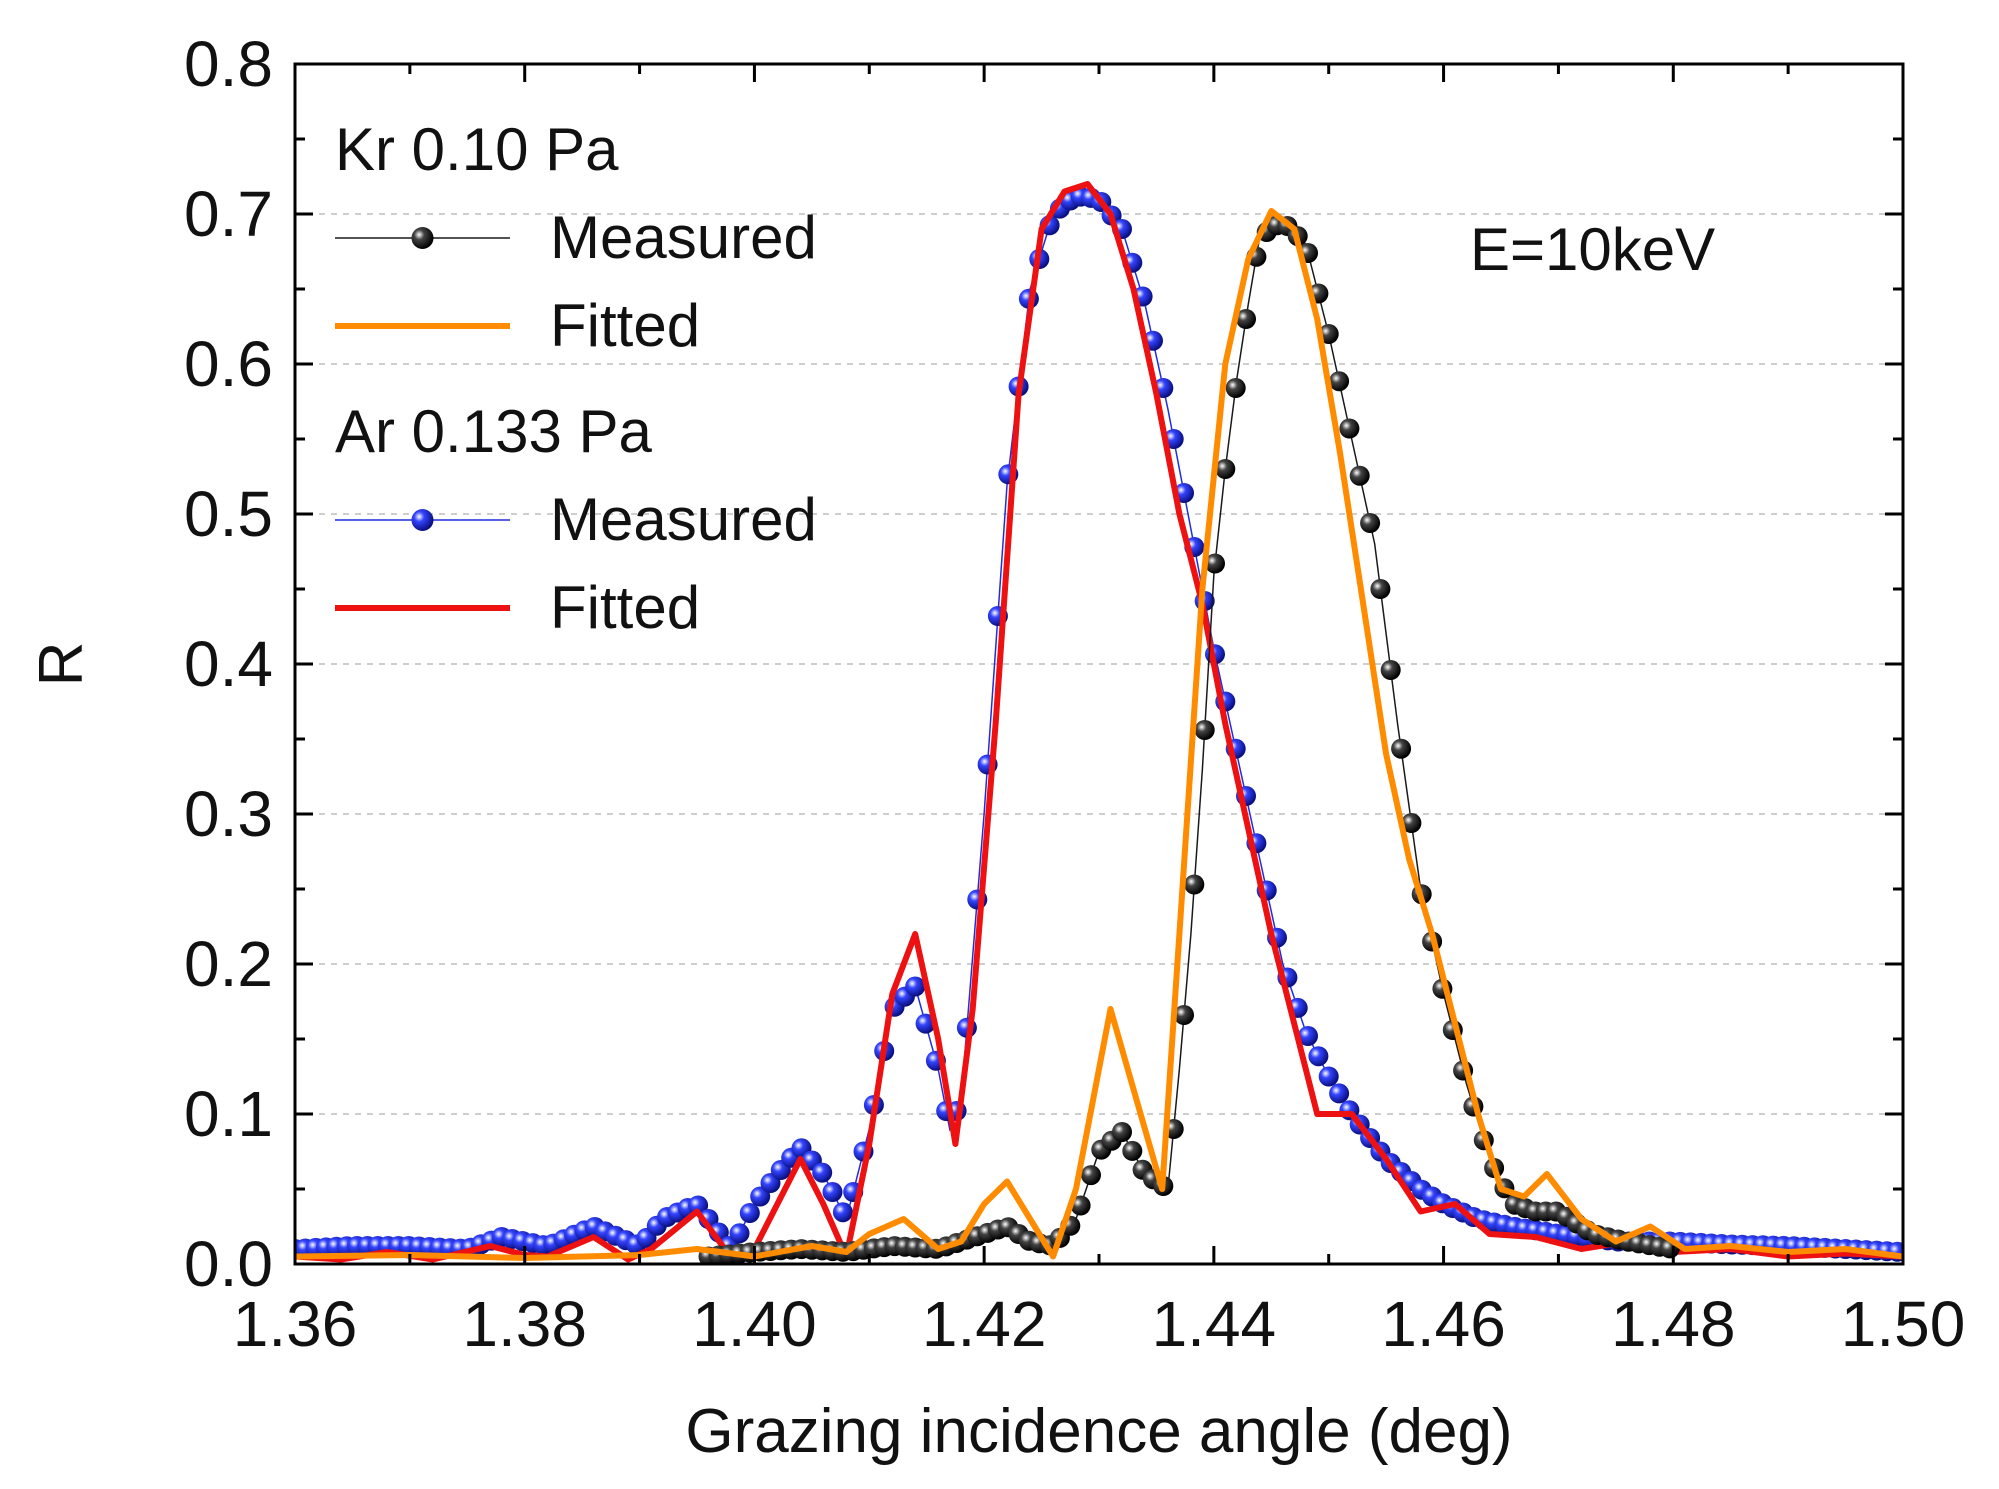 The height and width of the screenshot is (1489, 1999). I want to click on x-tick-label: 1.50, so click(1903, 1324).